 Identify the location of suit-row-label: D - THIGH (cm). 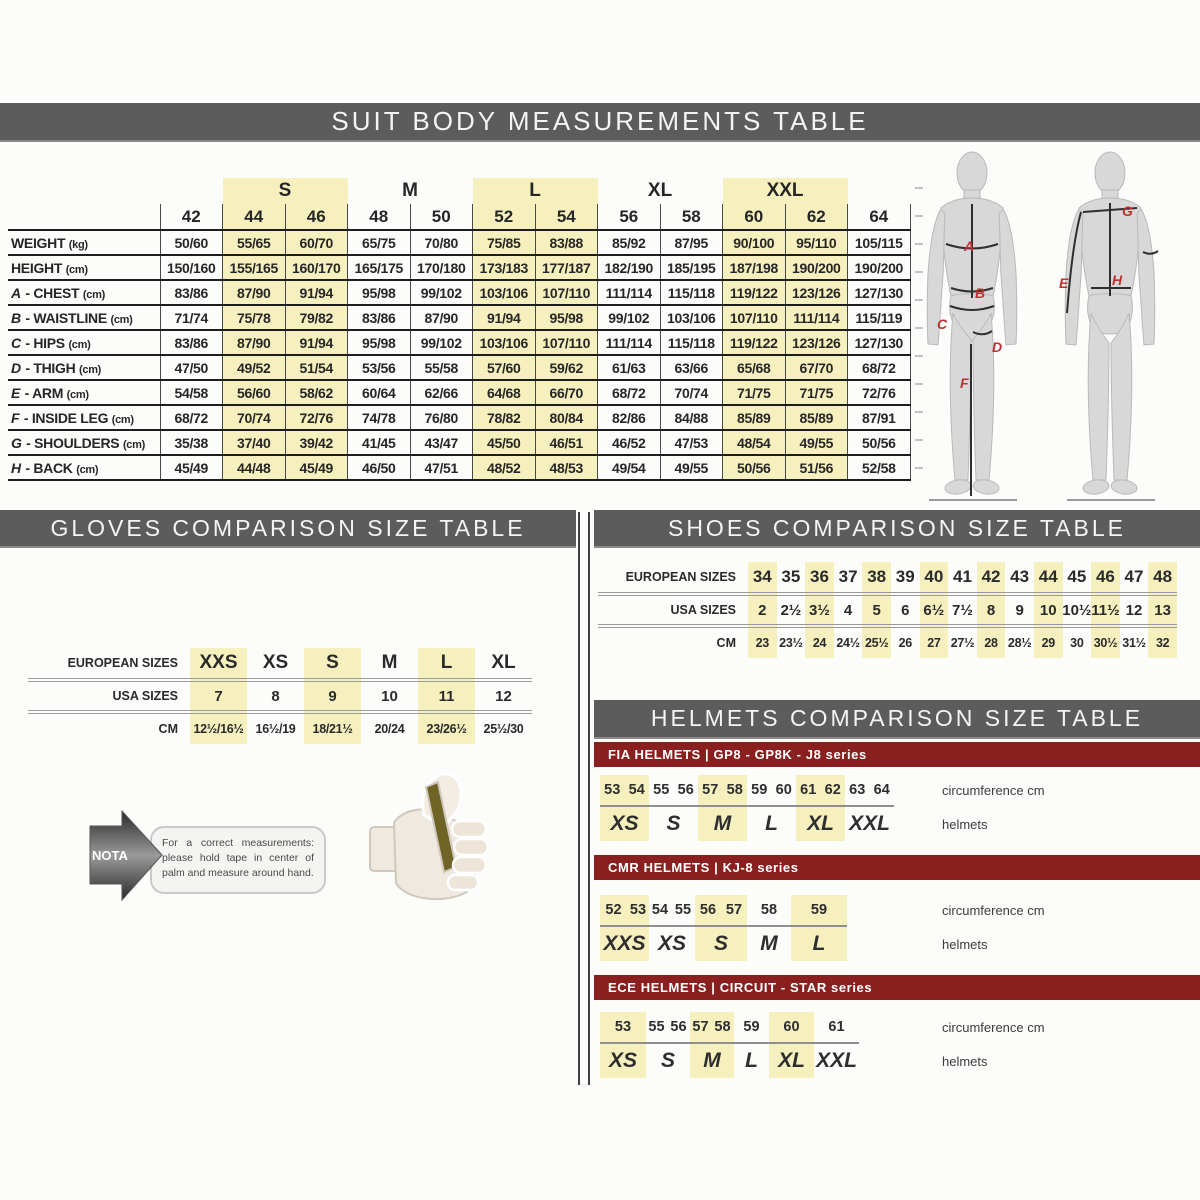
(84, 367).